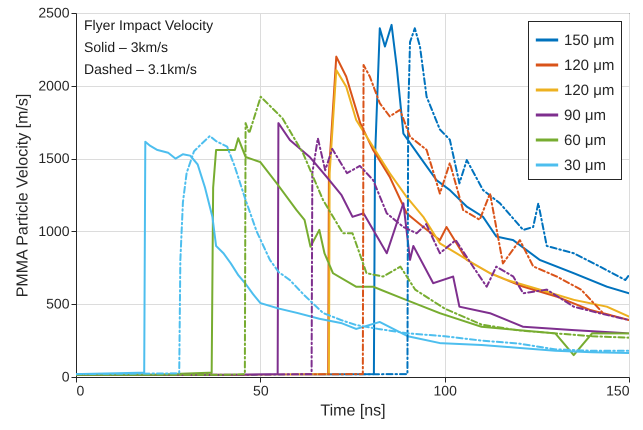 The width and height of the screenshot is (643, 430). Describe the element at coordinates (589, 40) in the screenshot. I see `legend-label: 150 μm` at that location.